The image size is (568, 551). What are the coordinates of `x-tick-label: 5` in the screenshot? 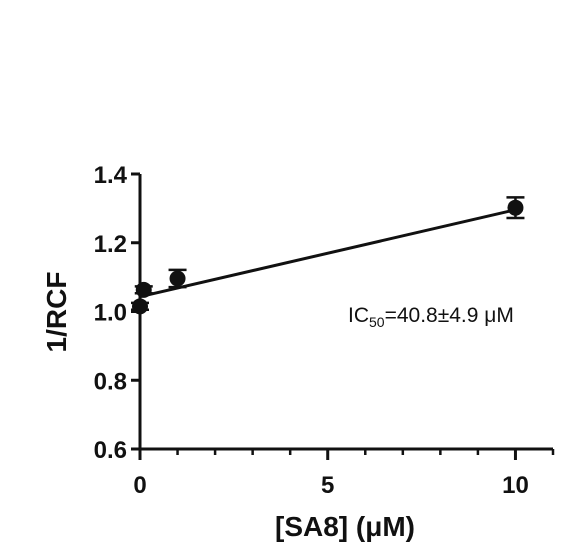 It's located at (327, 485).